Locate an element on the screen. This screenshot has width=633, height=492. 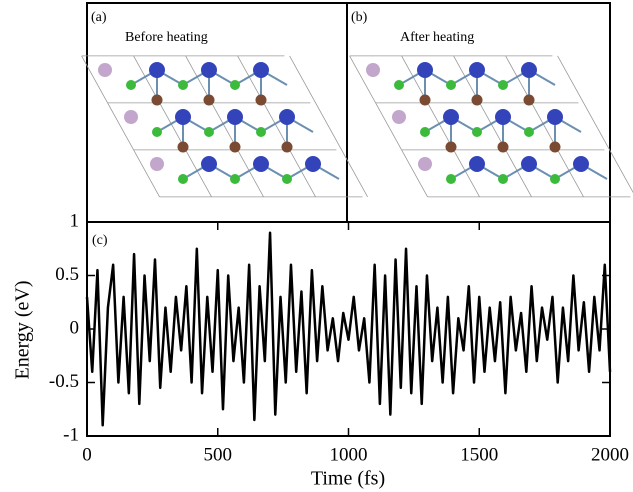
x-tick-label: 2000 is located at coordinates (610, 454).